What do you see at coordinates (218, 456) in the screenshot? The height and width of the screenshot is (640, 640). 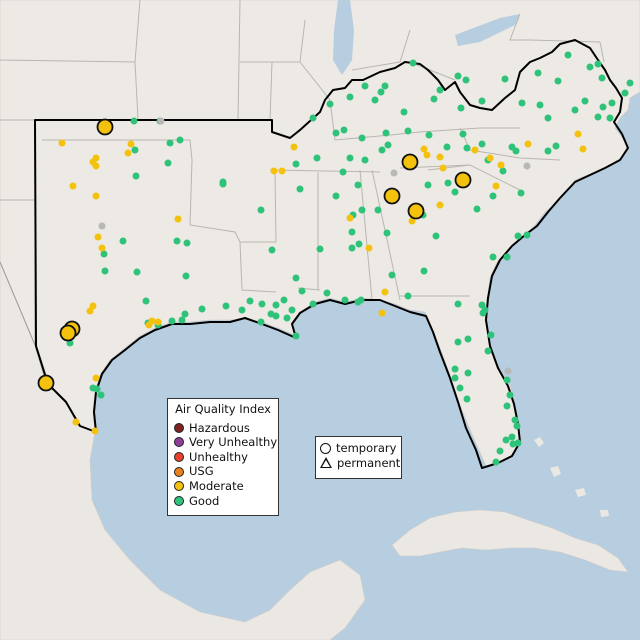 I see `legend-label: Unhealthy` at bounding box center [218, 456].